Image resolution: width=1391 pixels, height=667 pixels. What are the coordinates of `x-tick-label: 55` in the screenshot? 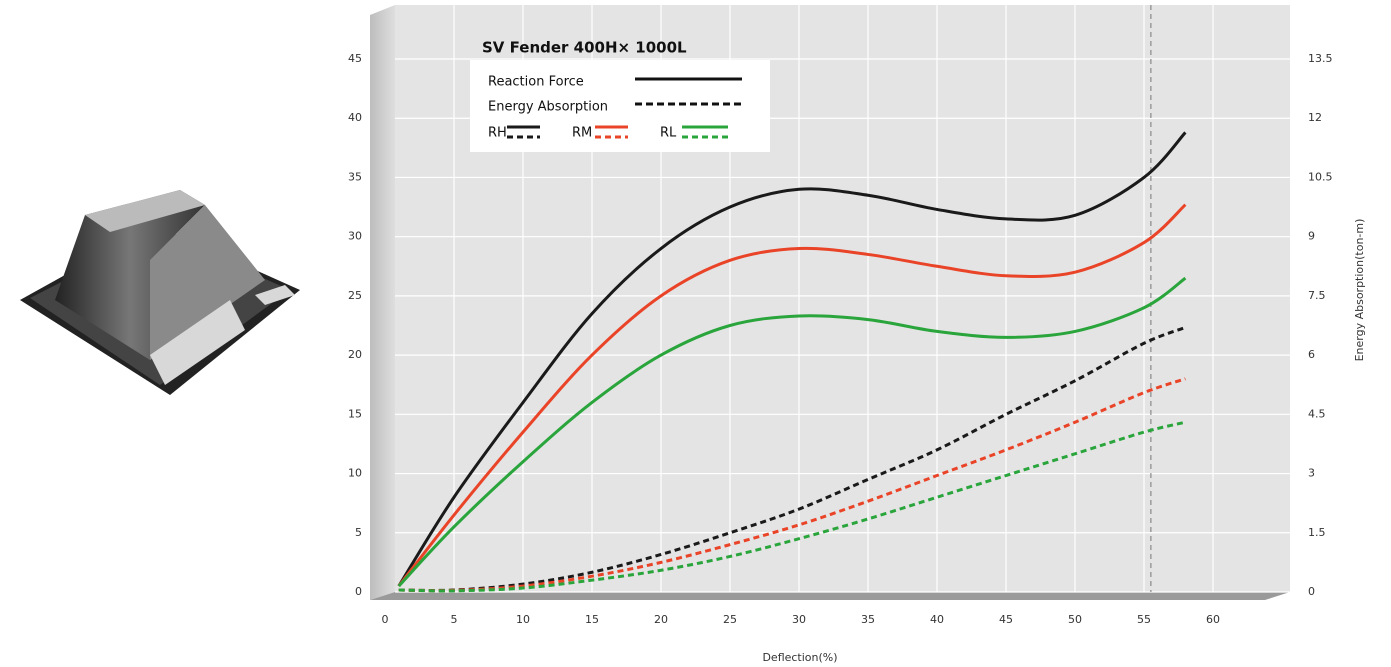 It's located at (1144, 619).